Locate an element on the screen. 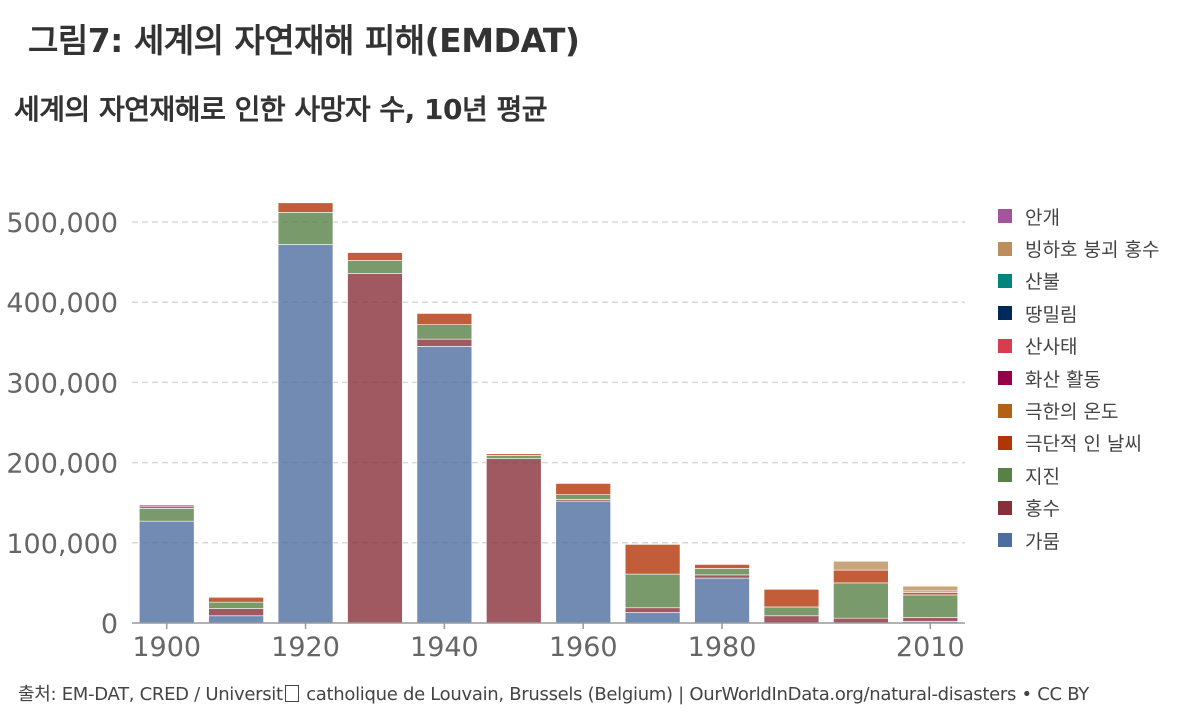 The height and width of the screenshot is (718, 1192). figure-title: 그림7: 세계의 자연재해 피해(EMDAT) is located at coordinates (304, 40).